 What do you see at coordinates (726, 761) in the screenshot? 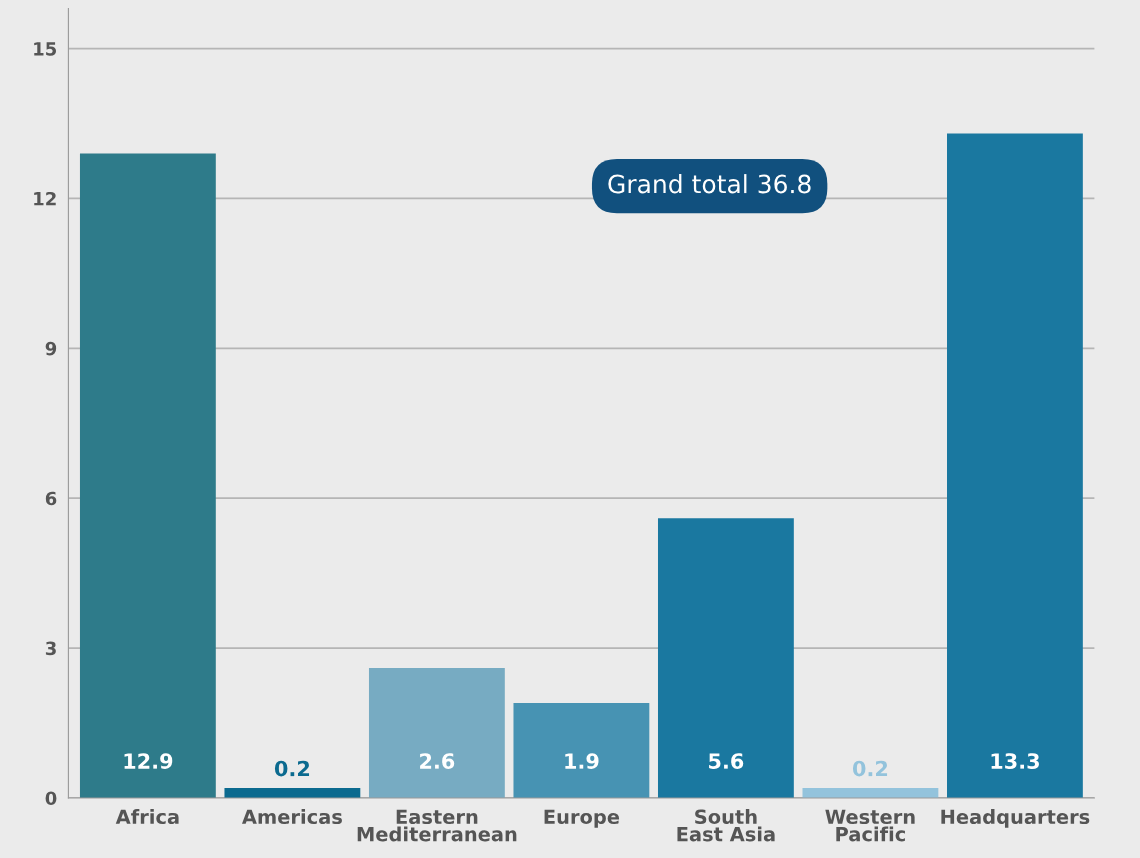
I see `data-label: 5.6` at bounding box center [726, 761].